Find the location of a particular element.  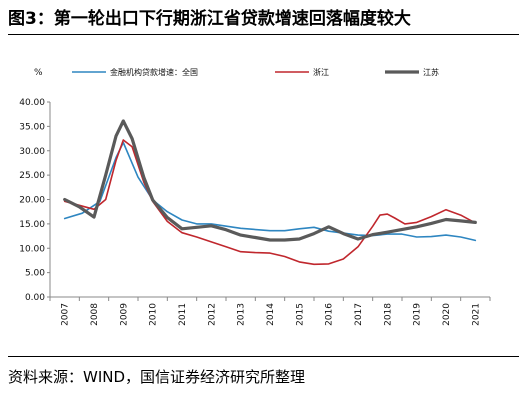

y-tick-label: 25.00 is located at coordinates (32, 176).